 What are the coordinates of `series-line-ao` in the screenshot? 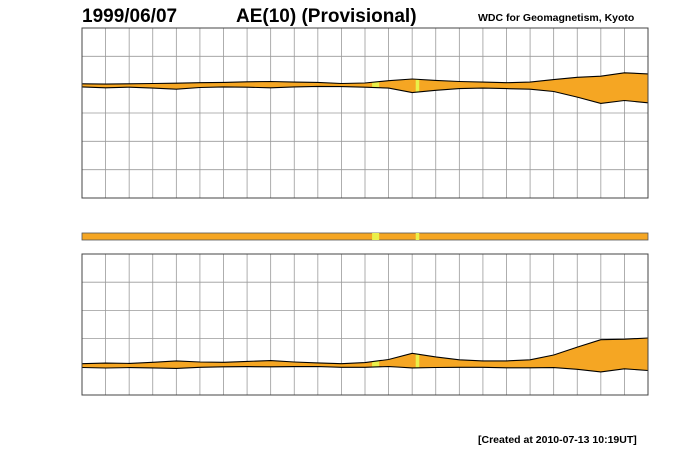 It's located at (365, 369).